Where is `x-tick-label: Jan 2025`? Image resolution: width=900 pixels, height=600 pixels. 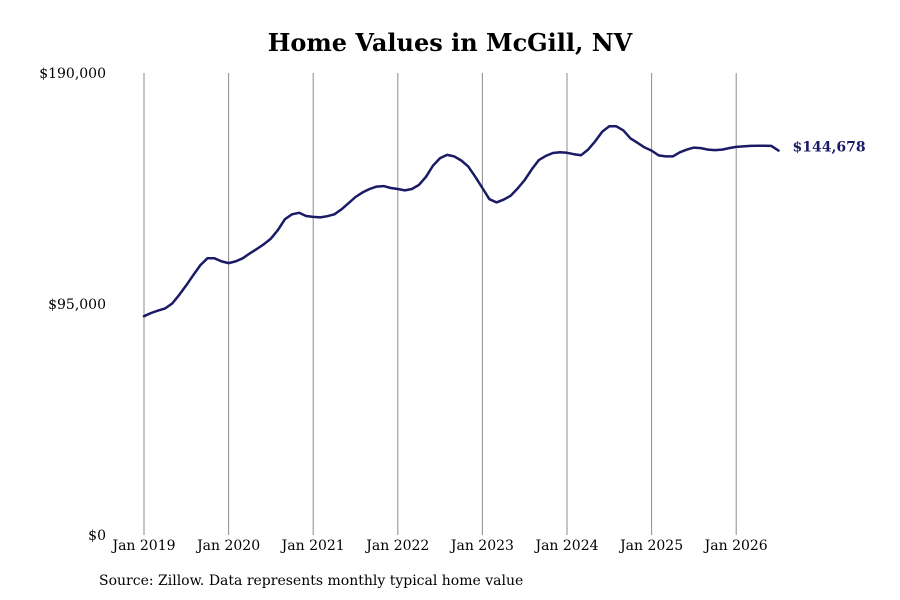 x-tick-label: Jan 2025 is located at coordinates (650, 546).